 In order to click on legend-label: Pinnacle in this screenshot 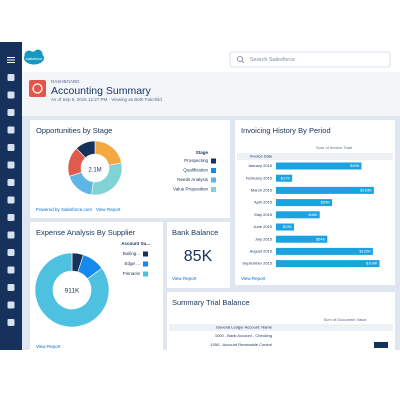, I will do `click(132, 273)`.